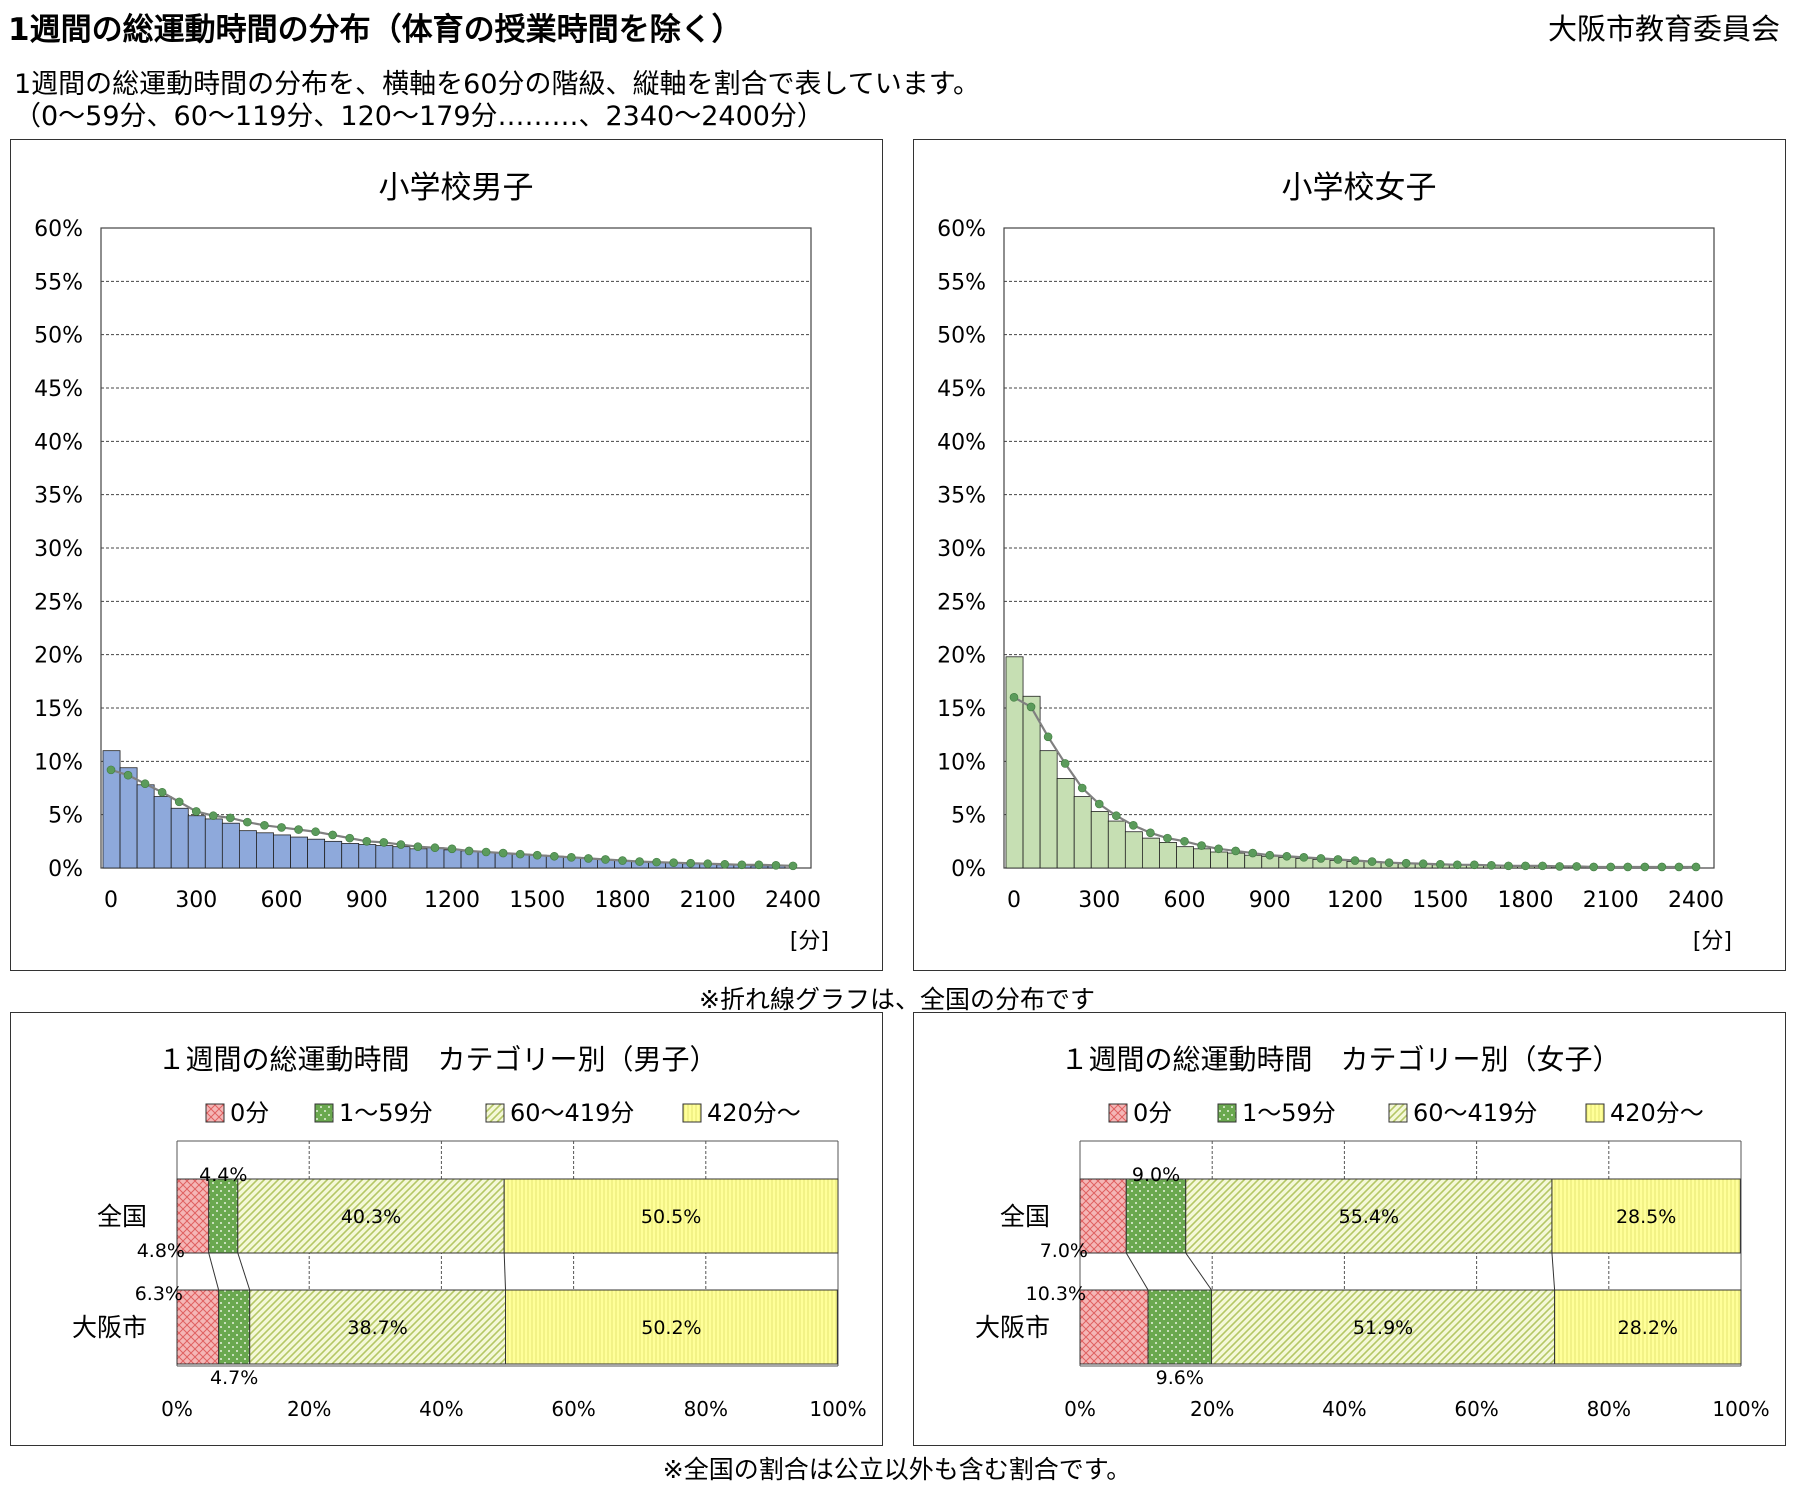 Image resolution: width=1794 pixels, height=1486 pixels. Describe the element at coordinates (122, 1216) in the screenshot. I see `boys-cat-row-label: 全国` at that location.